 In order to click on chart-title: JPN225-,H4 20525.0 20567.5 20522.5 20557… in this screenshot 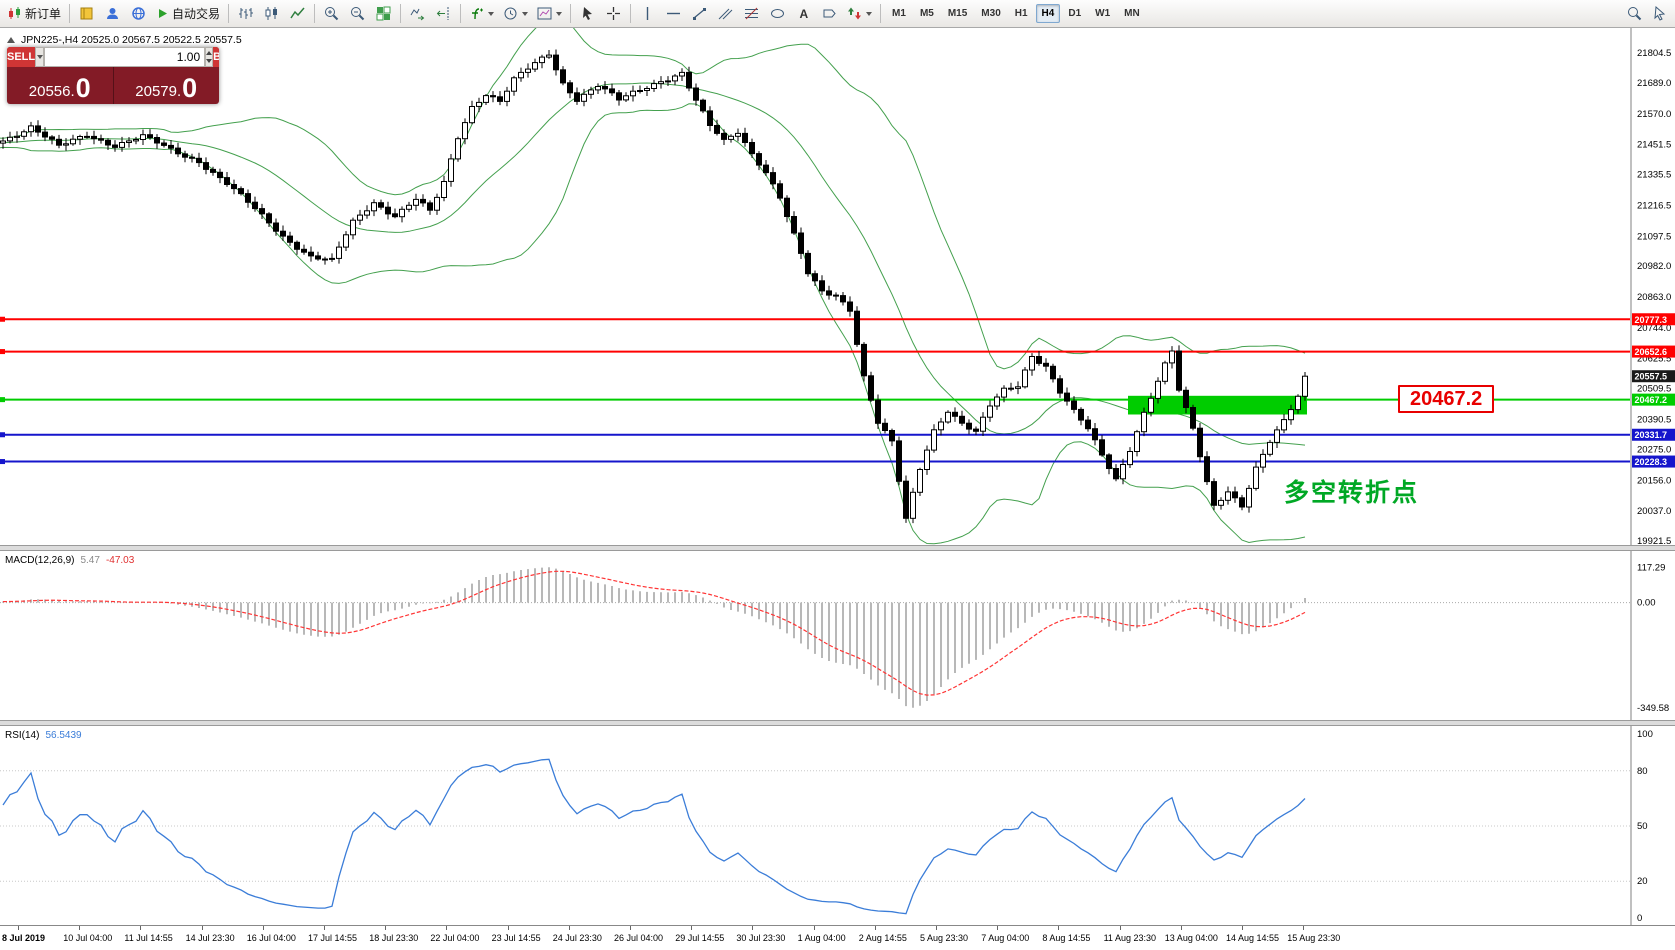, I will do `click(124, 40)`.